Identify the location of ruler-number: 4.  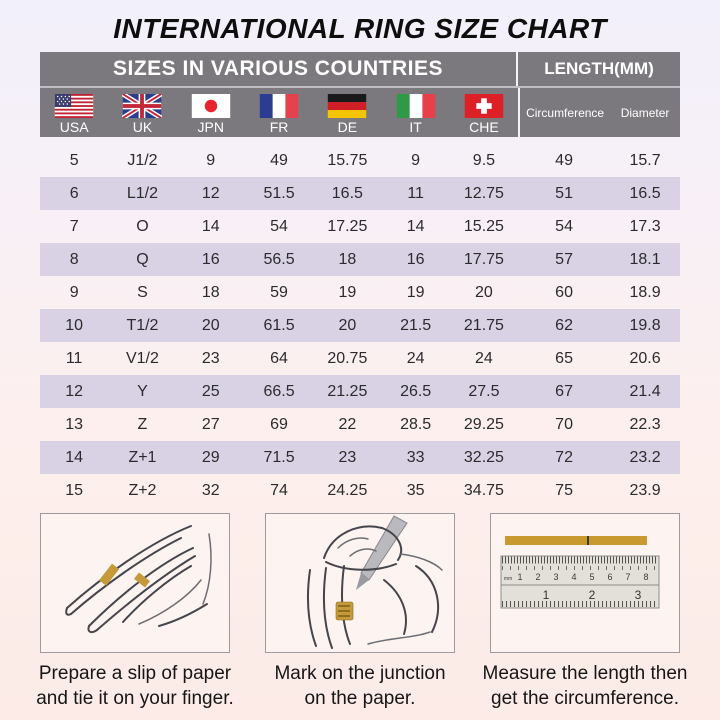
(573, 577).